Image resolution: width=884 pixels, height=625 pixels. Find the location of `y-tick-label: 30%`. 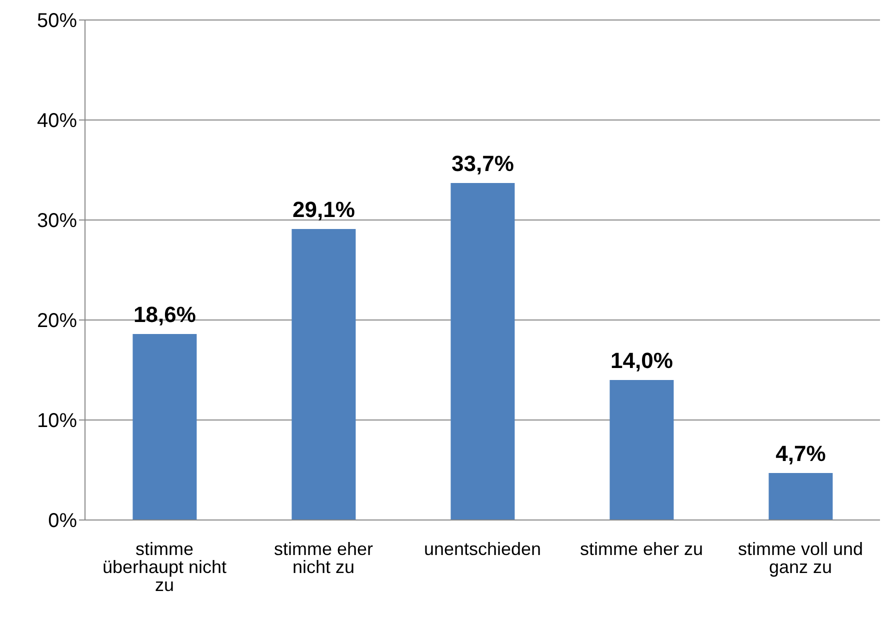

y-tick-label: 30% is located at coordinates (57, 221).